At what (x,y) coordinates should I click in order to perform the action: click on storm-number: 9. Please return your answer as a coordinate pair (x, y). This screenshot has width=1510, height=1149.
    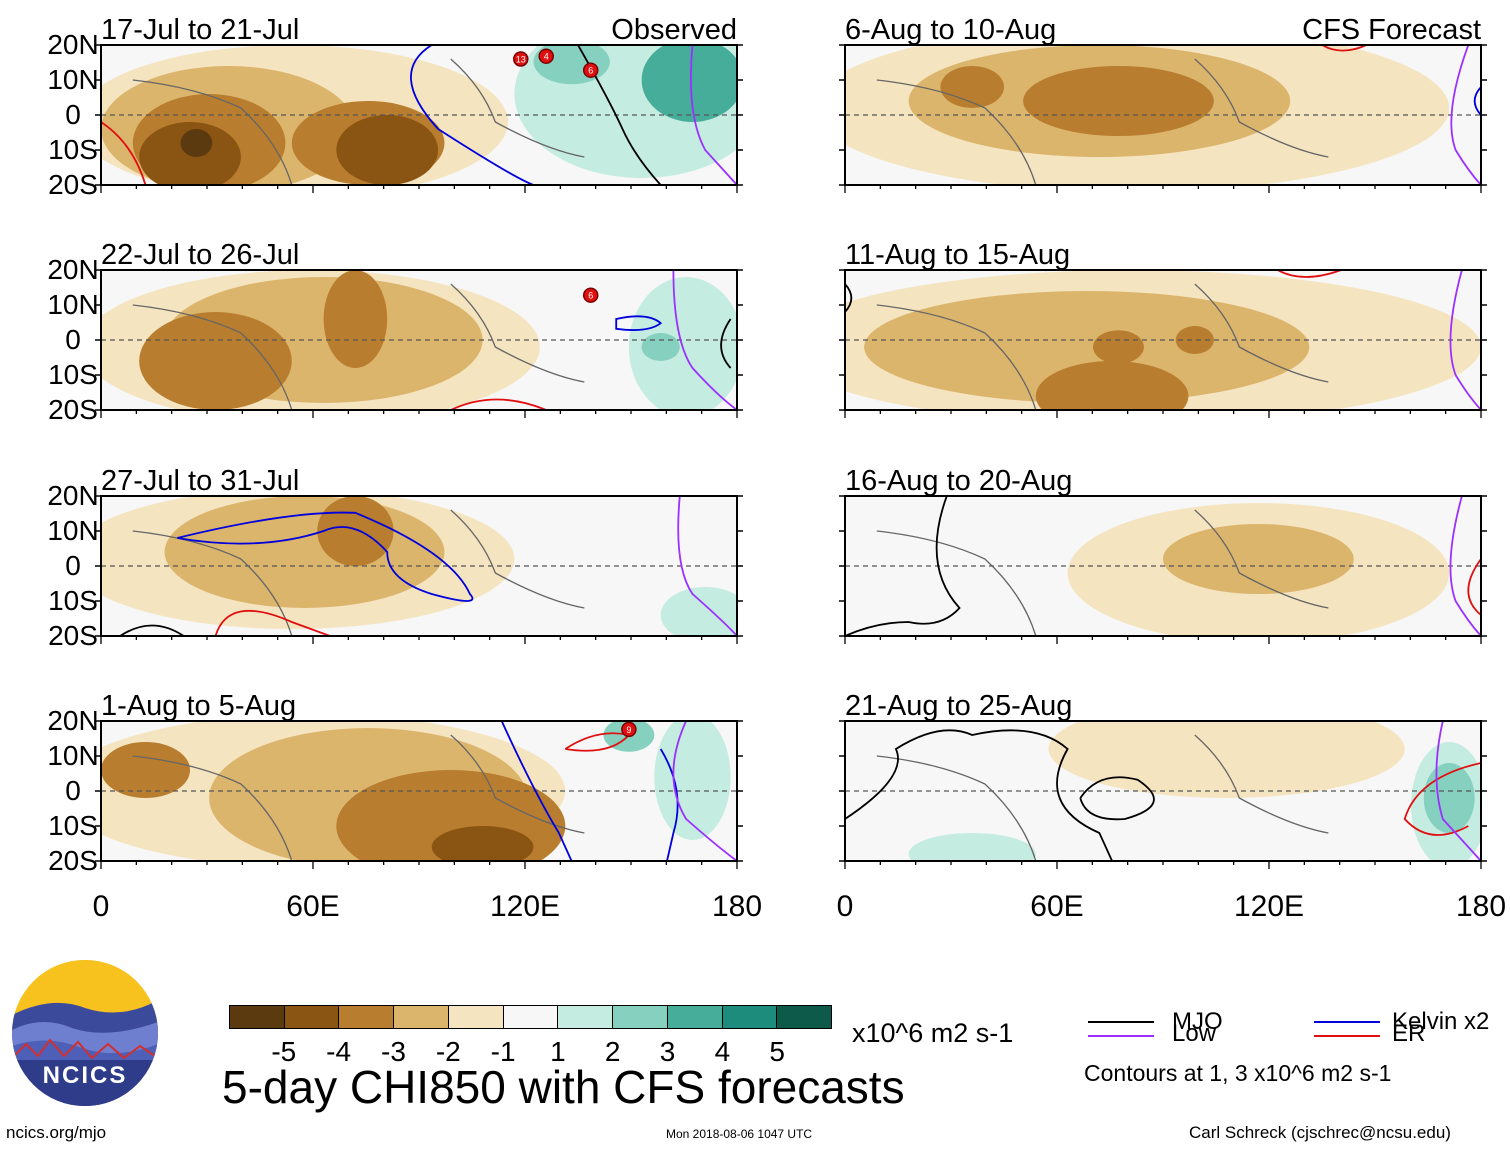
    Looking at the image, I should click on (628, 730).